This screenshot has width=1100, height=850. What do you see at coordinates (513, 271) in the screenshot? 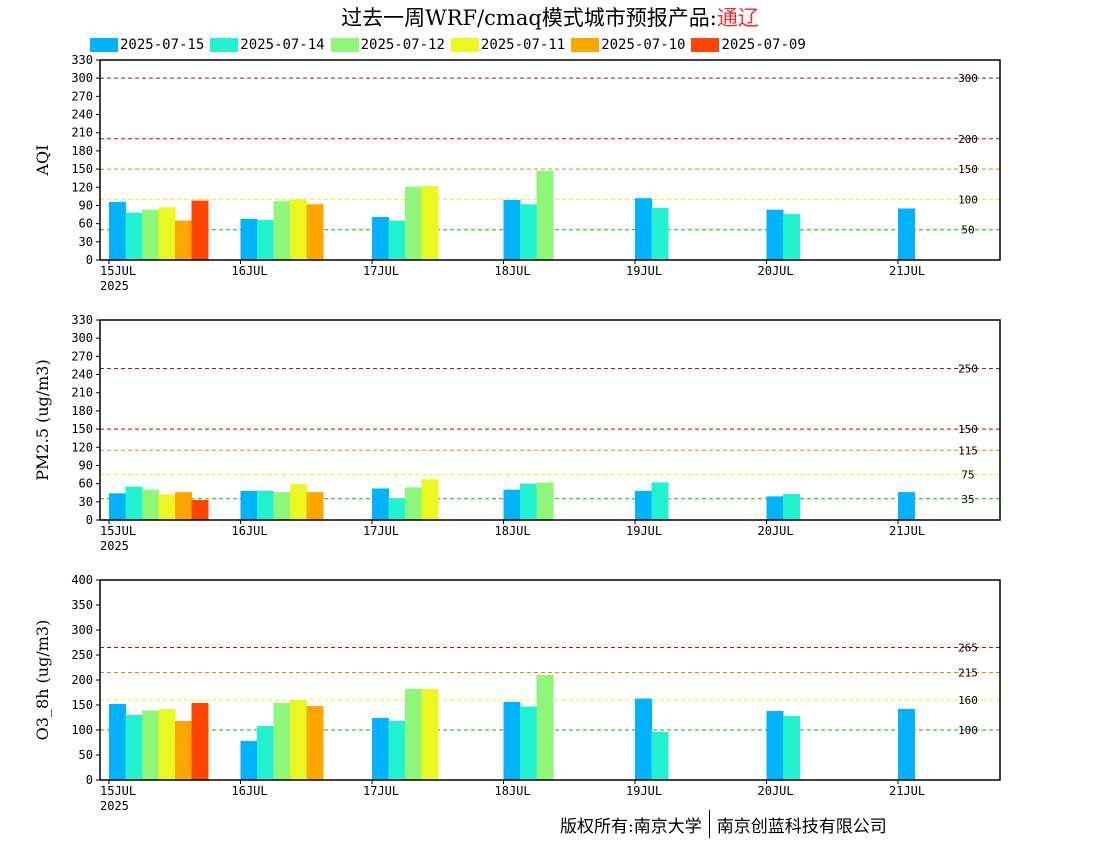
I see `x-tick-label: 18JUL` at bounding box center [513, 271].